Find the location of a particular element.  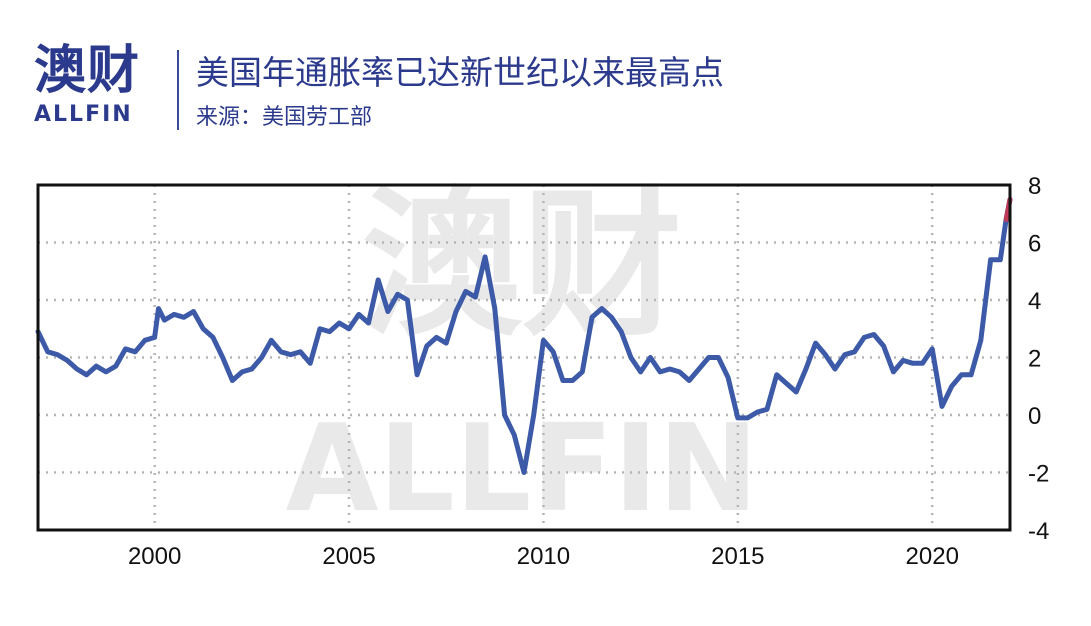

watermark-main: 澳财 is located at coordinates (522, 264).